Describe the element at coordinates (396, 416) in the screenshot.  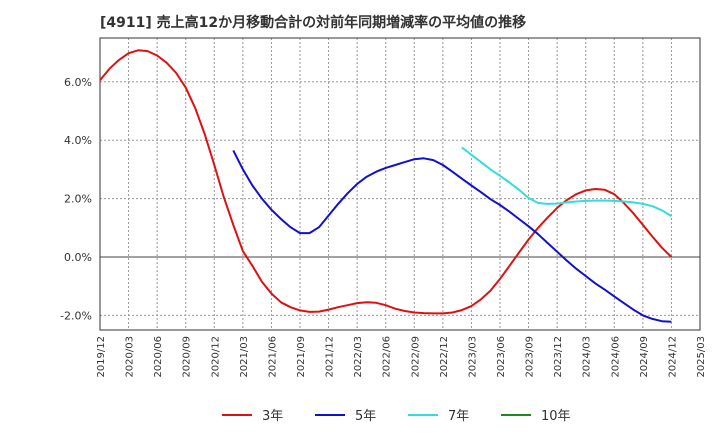
I see `legend: 3年 5年 7年 10年` at that location.